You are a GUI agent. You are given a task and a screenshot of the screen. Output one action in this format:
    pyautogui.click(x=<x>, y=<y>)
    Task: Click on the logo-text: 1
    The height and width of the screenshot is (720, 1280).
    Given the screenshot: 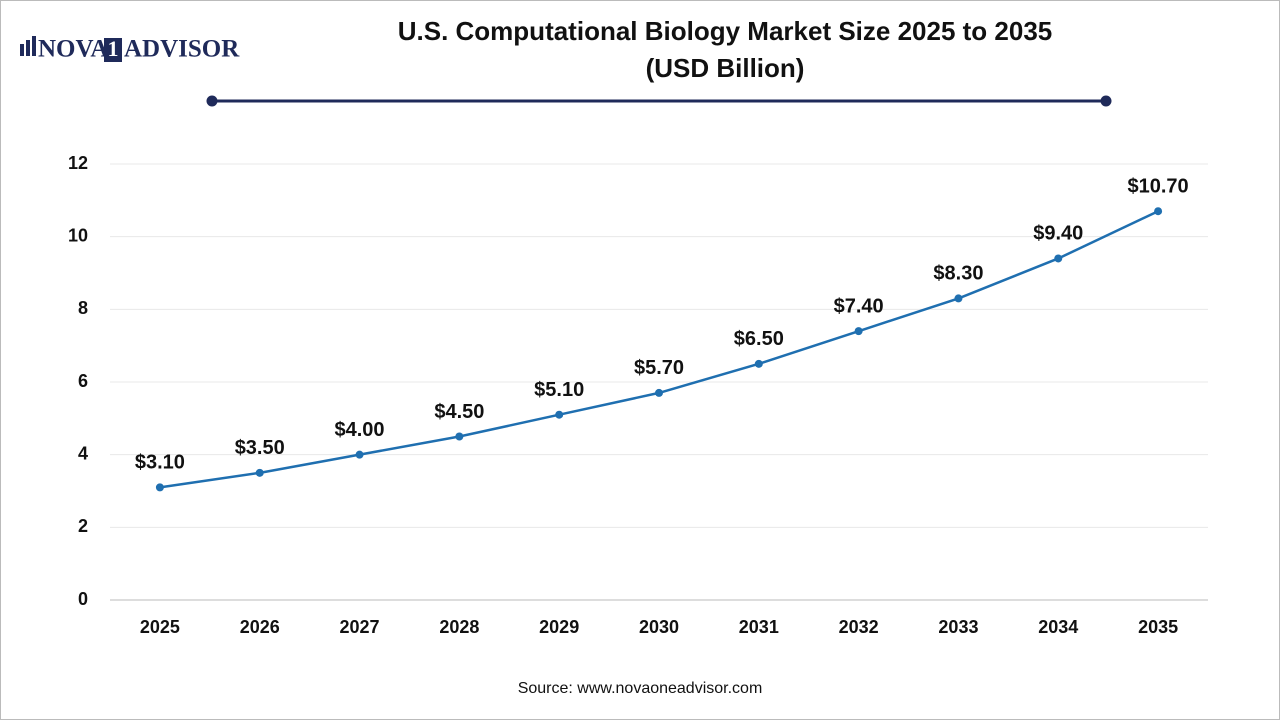 What is the action you would take?
    pyautogui.click(x=113, y=48)
    